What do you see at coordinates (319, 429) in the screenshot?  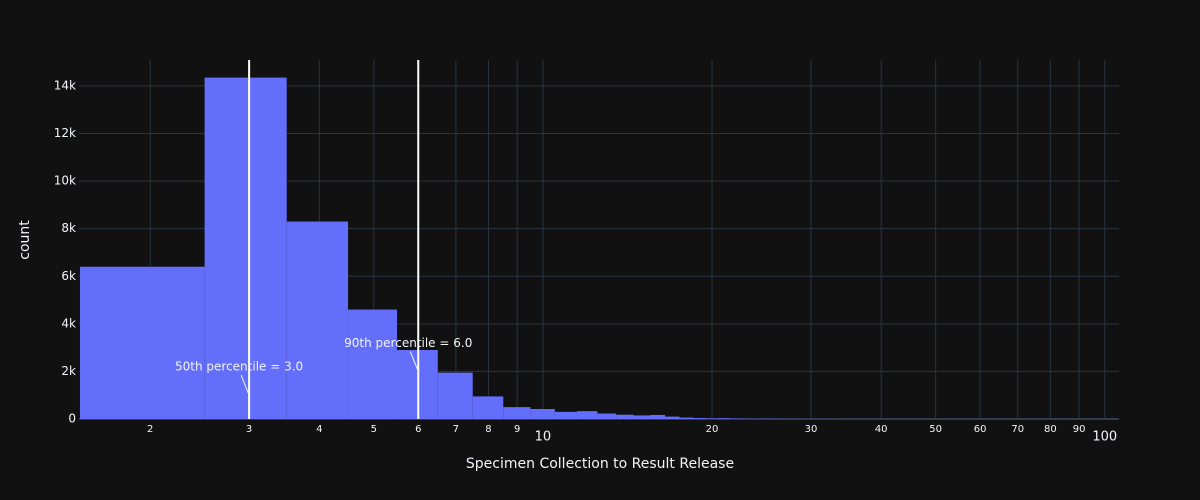 I see `x-tick-label: 4` at bounding box center [319, 429].